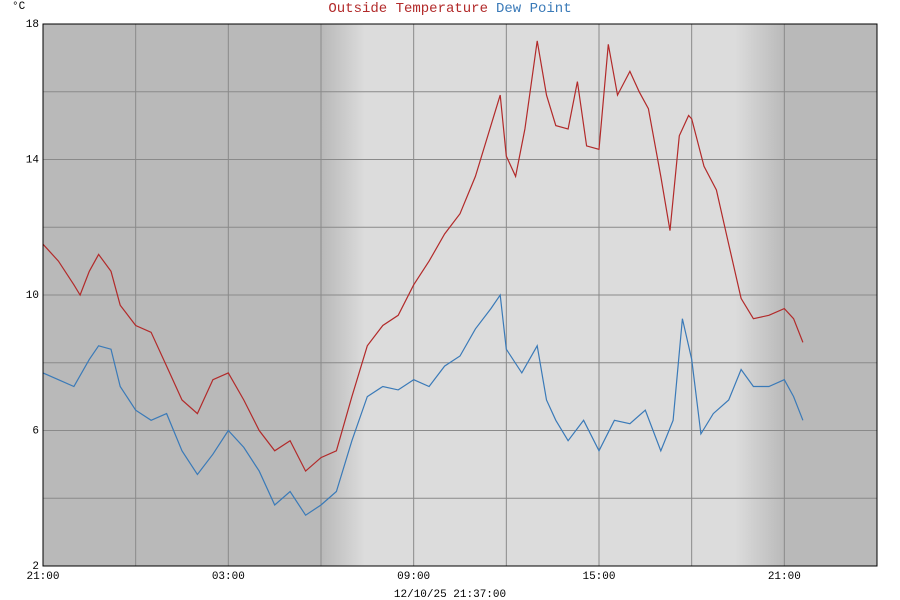  I want to click on y-tick-label: 14, so click(33, 160).